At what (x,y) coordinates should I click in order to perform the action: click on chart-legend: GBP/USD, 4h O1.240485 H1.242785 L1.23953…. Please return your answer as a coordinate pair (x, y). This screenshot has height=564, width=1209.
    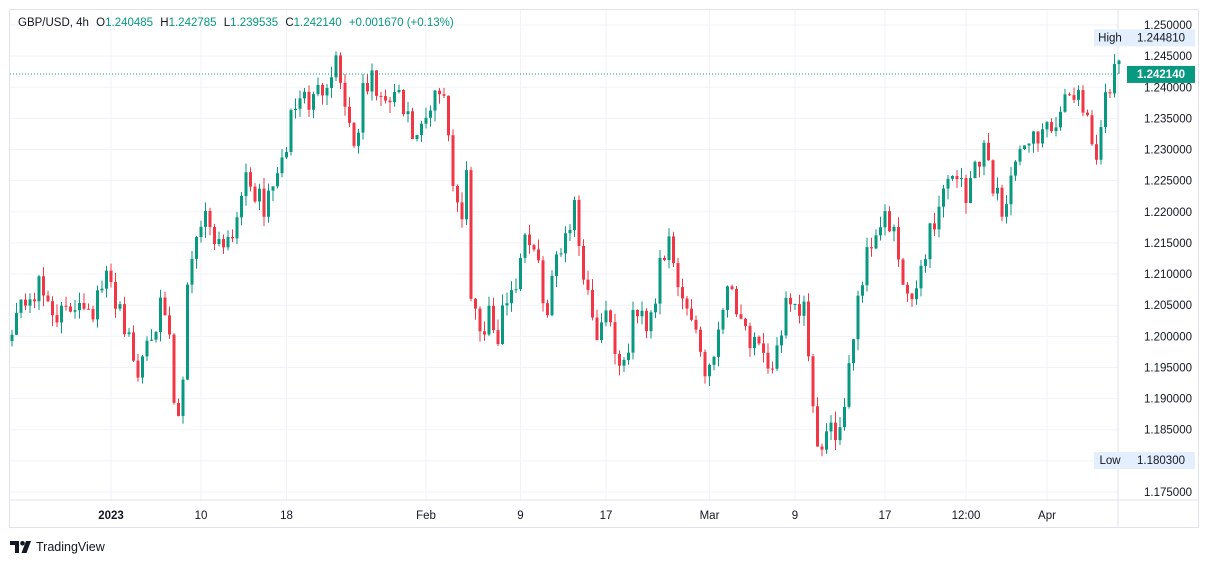
    Looking at the image, I should click on (236, 23).